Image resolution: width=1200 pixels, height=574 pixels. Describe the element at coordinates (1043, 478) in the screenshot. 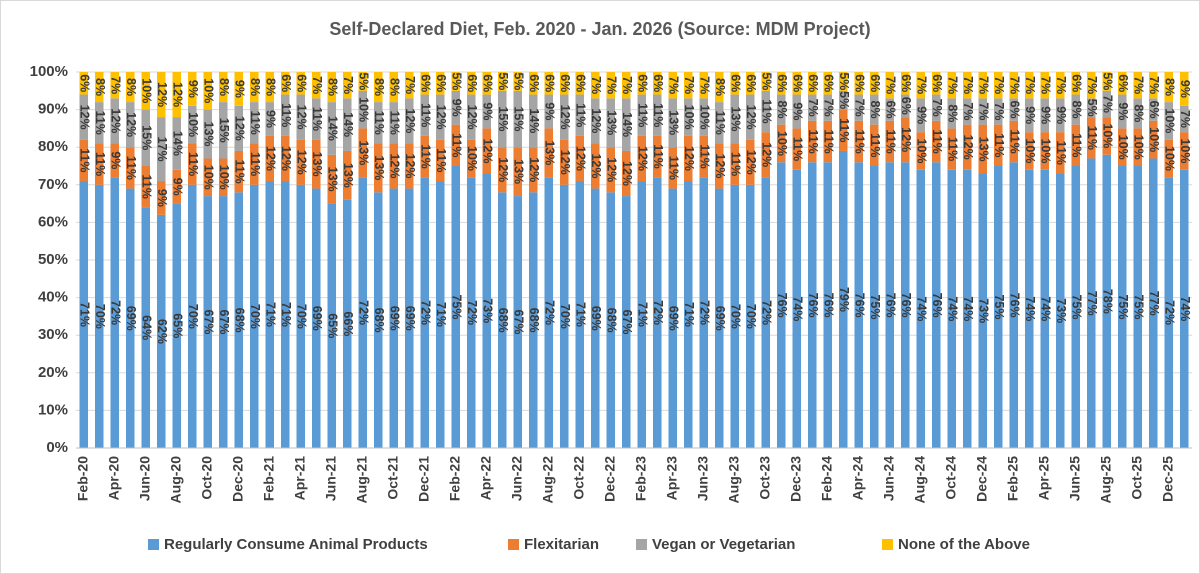

I see `x-tick-label: Apr-25` at that location.